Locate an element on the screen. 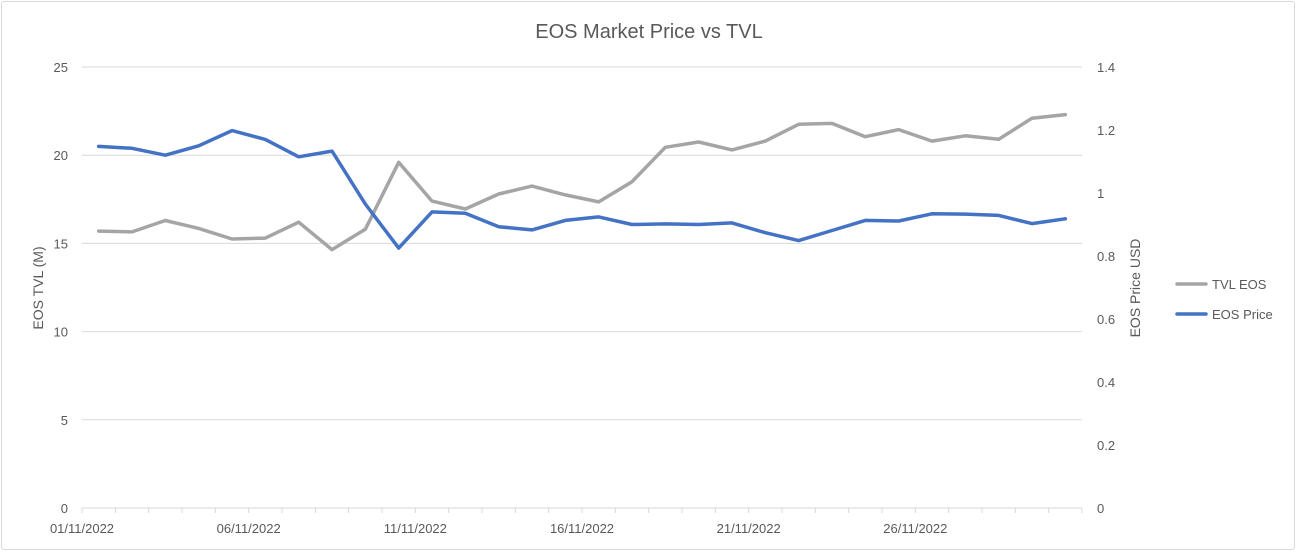  y-tick-label: 5 is located at coordinates (64, 420).